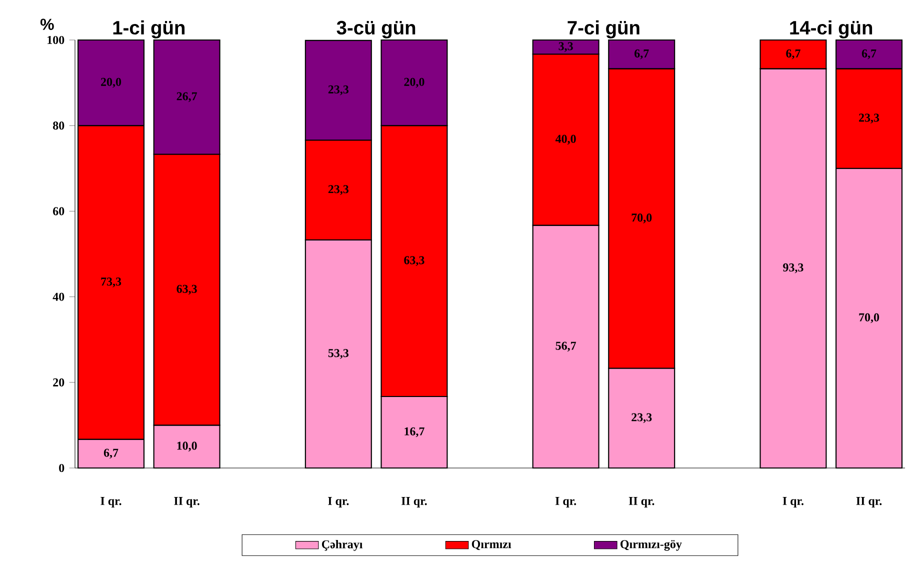  I want to click on data-label: 3,3, so click(565, 47).